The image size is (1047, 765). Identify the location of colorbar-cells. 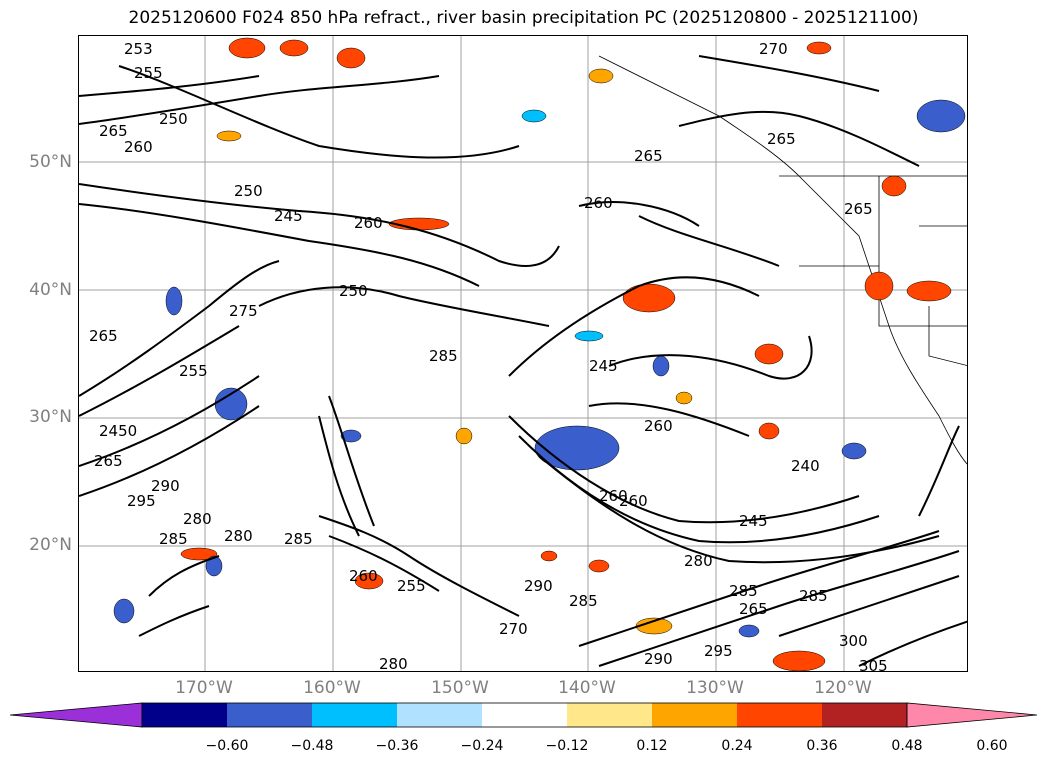
(523, 715).